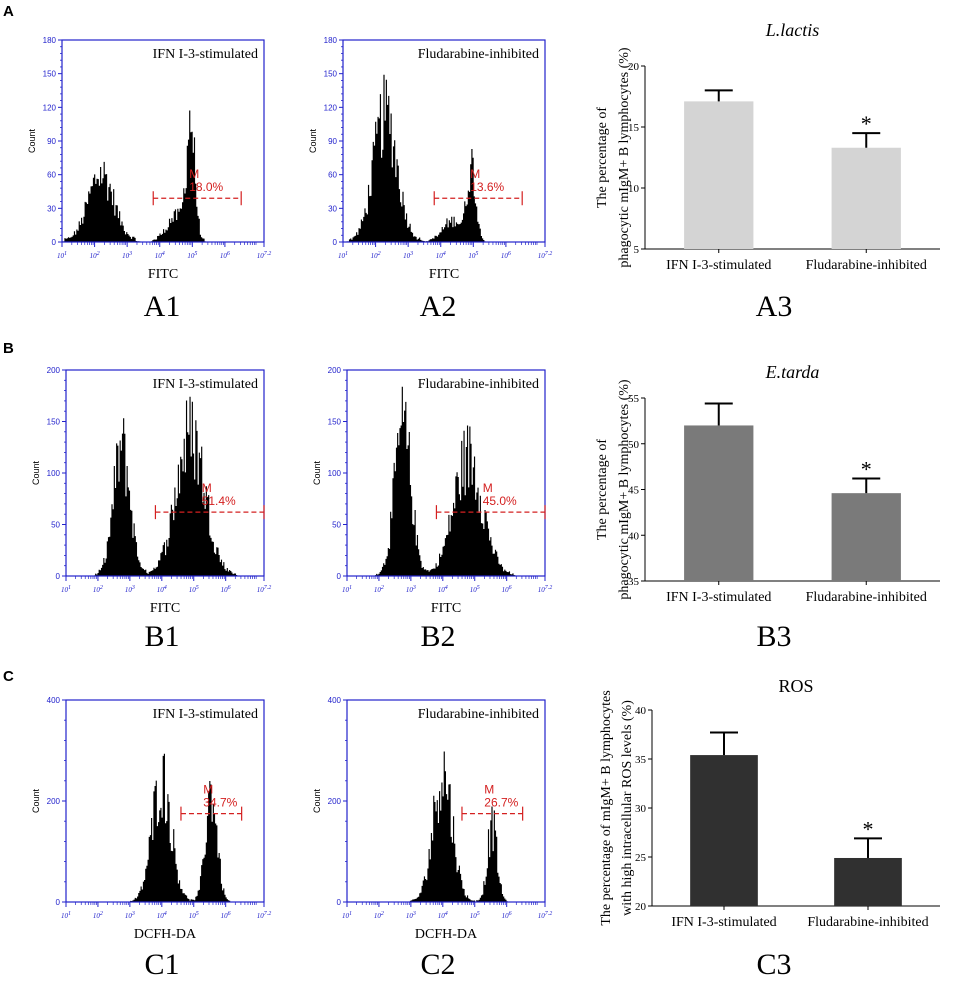 This screenshot has height=981, width=954. What do you see at coordinates (500, 501) in the screenshot?
I see `gate-percentage: 45.0%` at bounding box center [500, 501].